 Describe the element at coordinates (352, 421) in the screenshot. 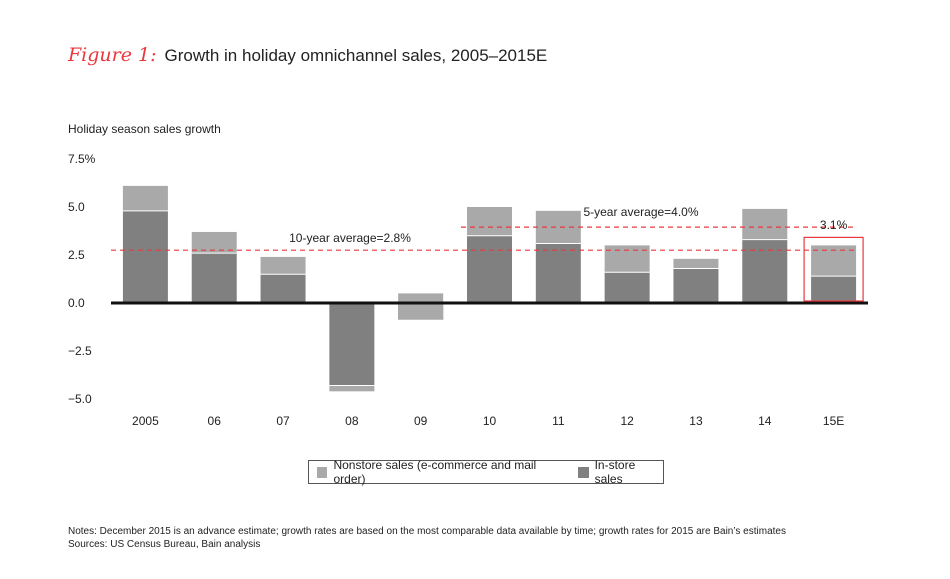

I see `x-tick-label: 08` at that location.